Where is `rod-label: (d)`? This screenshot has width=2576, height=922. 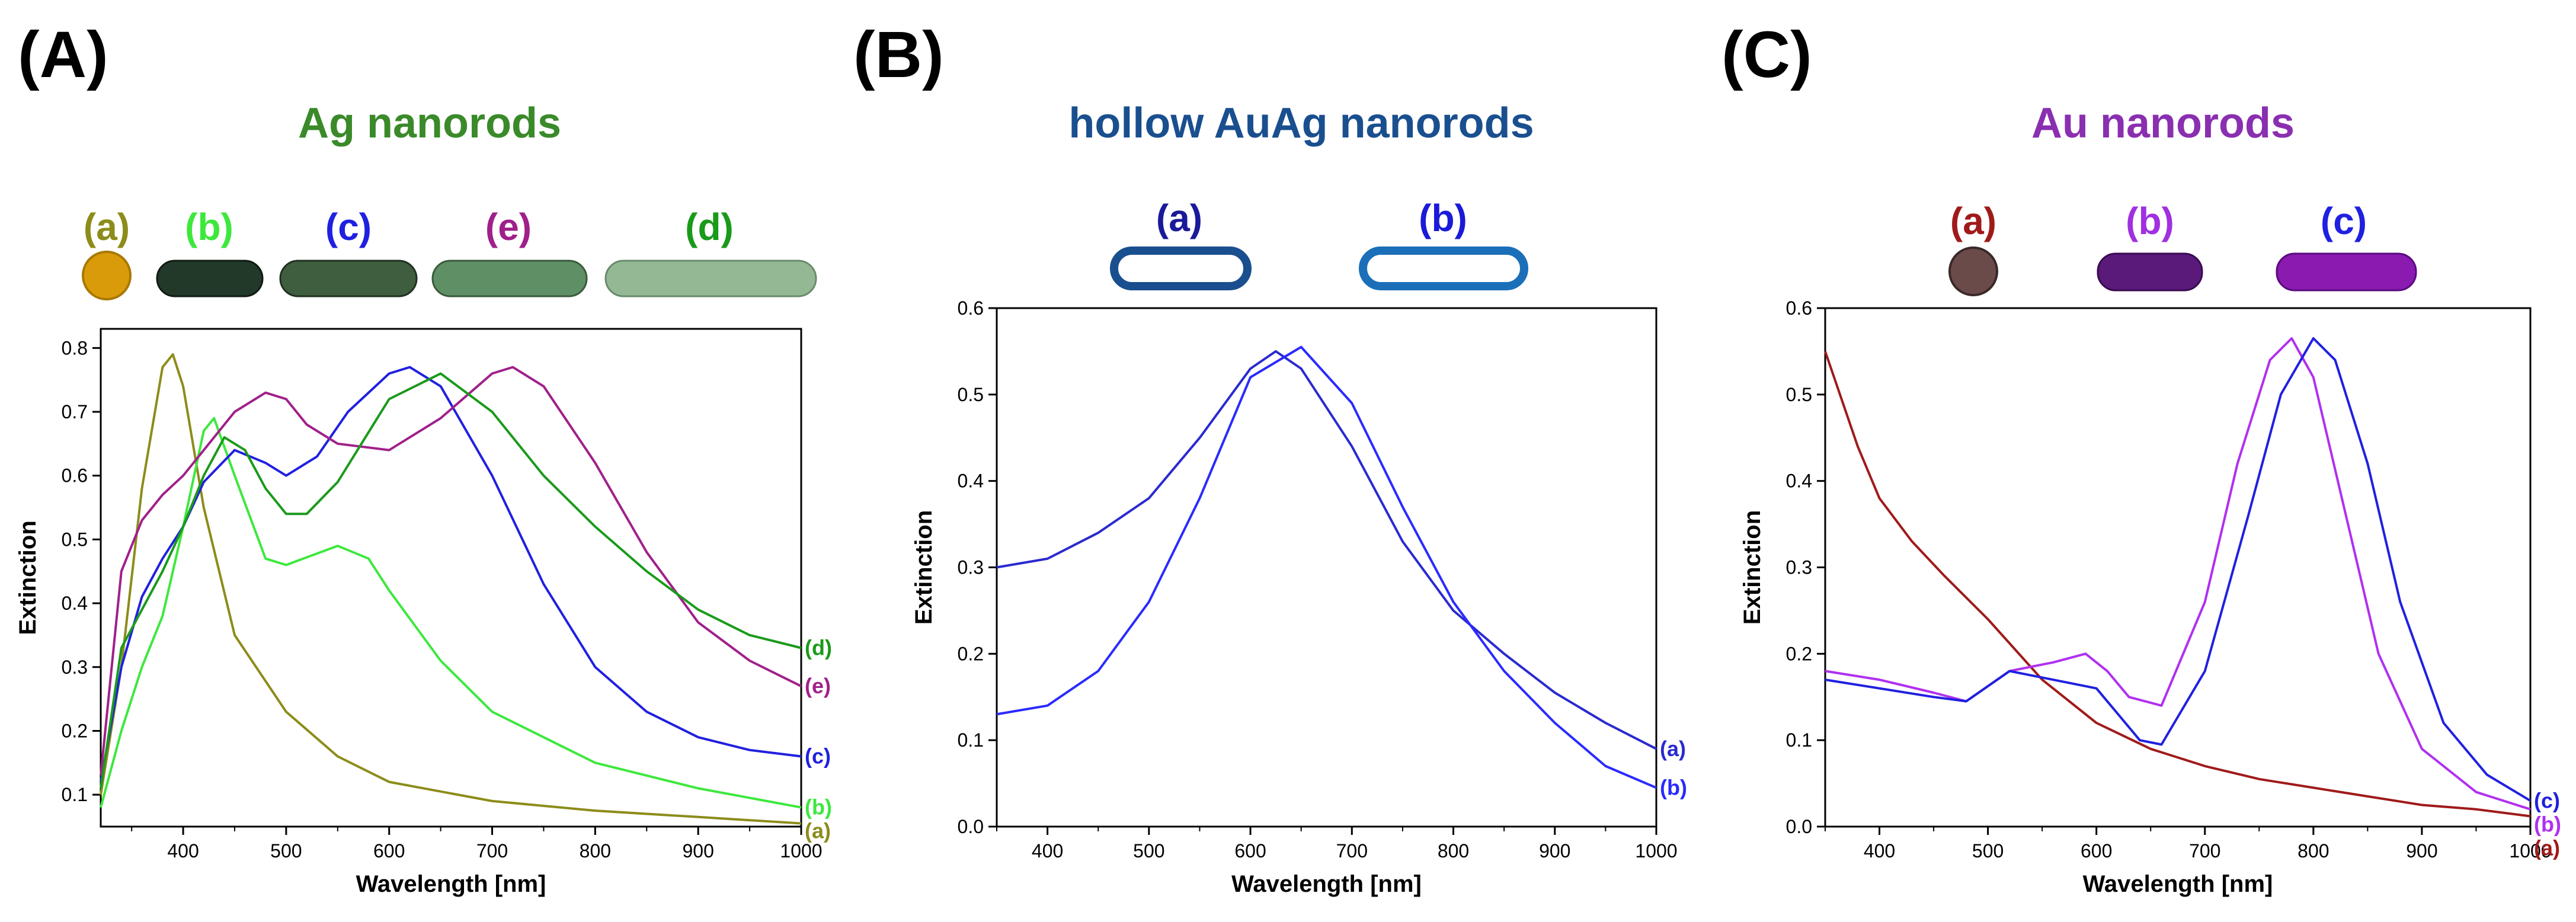
rod-label: (d) is located at coordinates (709, 227).